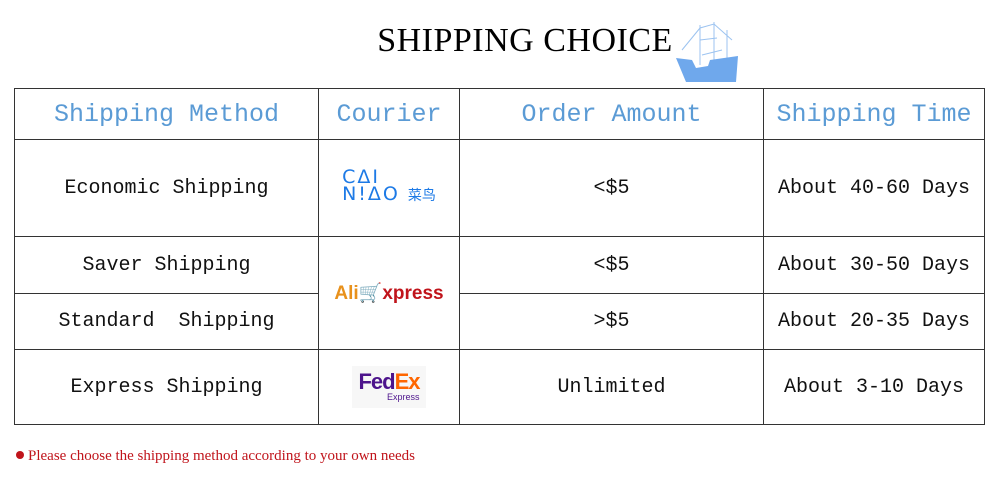  Describe the element at coordinates (389, 293) in the screenshot. I see `aliexpress-logo: Ali🛒xpress` at that location.